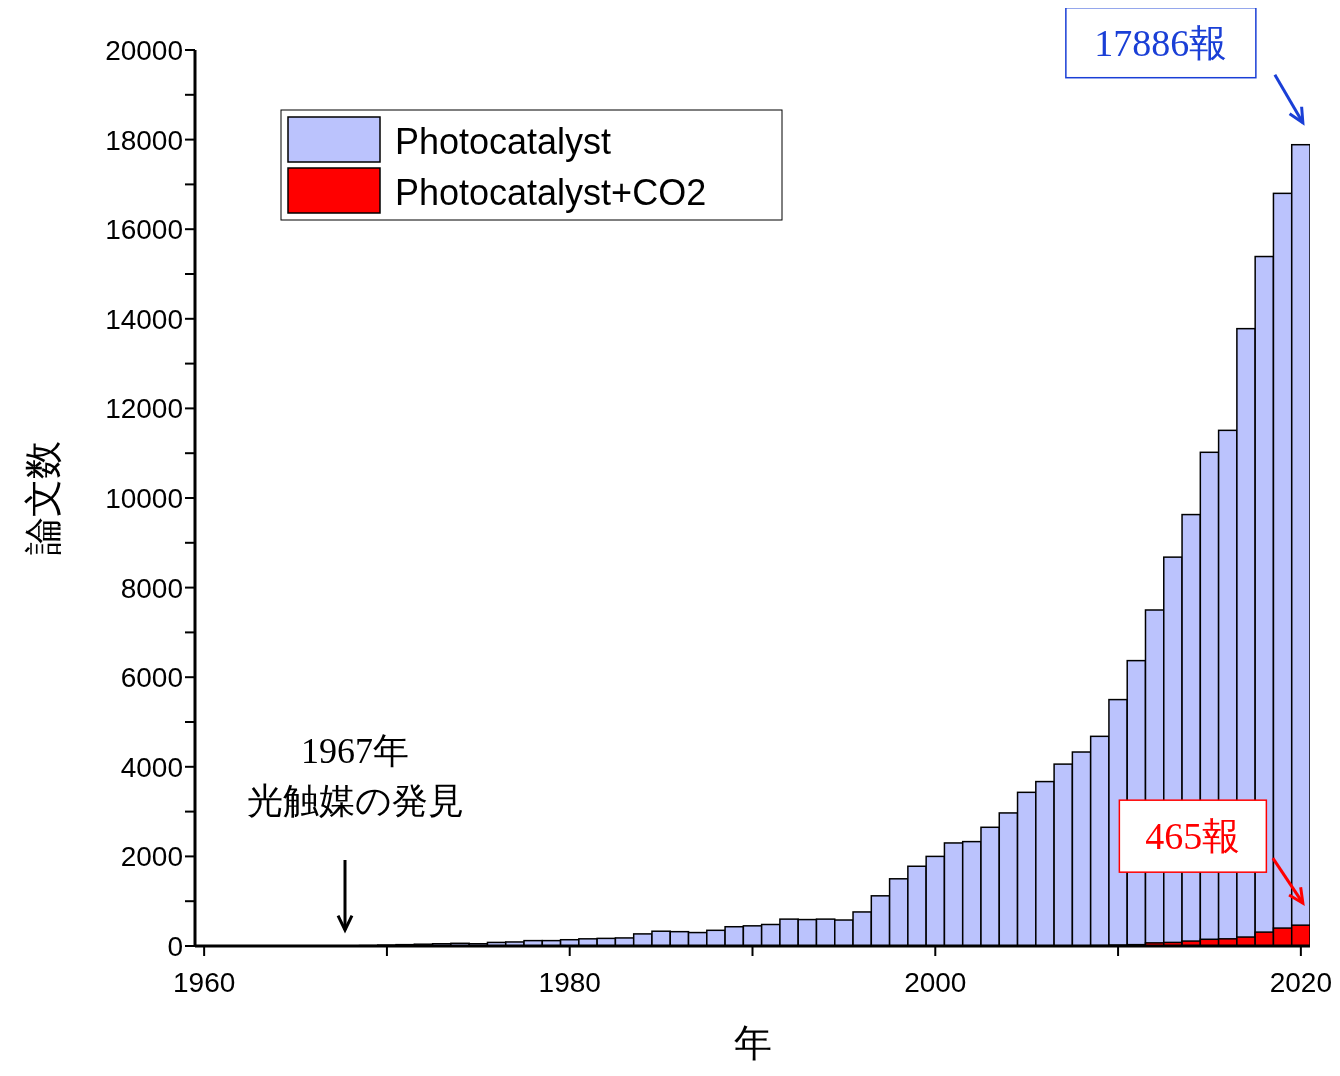  What do you see at coordinates (355, 800) in the screenshot?
I see `annotation: 光触媒の発見` at bounding box center [355, 800].